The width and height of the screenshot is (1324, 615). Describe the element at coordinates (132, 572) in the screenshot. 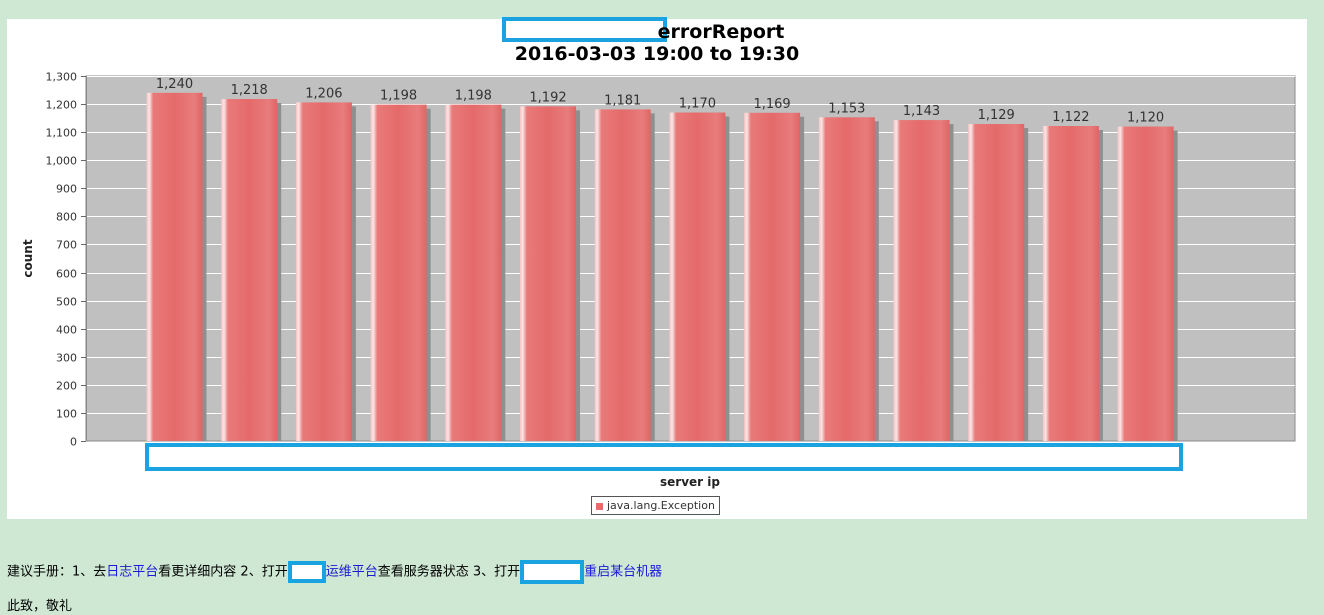

I see `log-platform-link: 日志平台` at that location.